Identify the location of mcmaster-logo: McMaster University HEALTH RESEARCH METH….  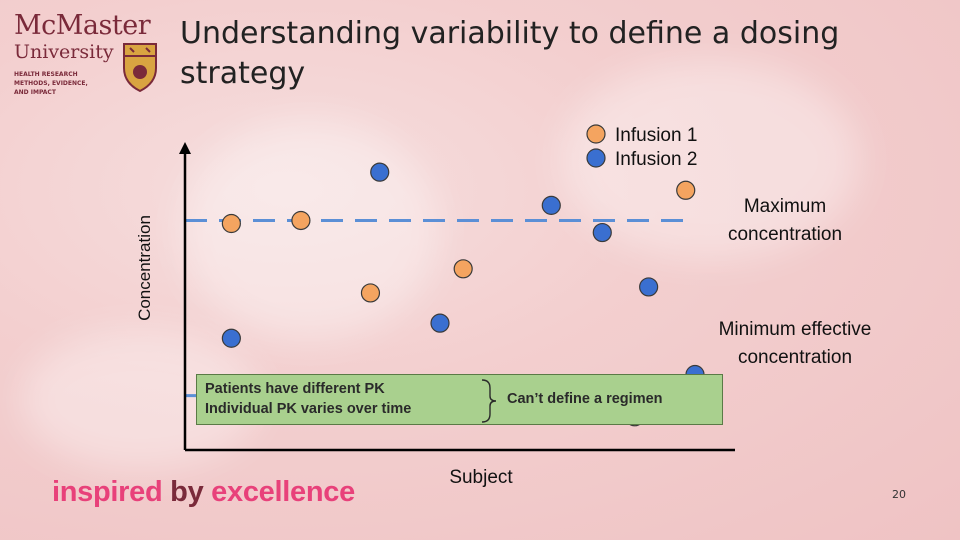
(90, 53).